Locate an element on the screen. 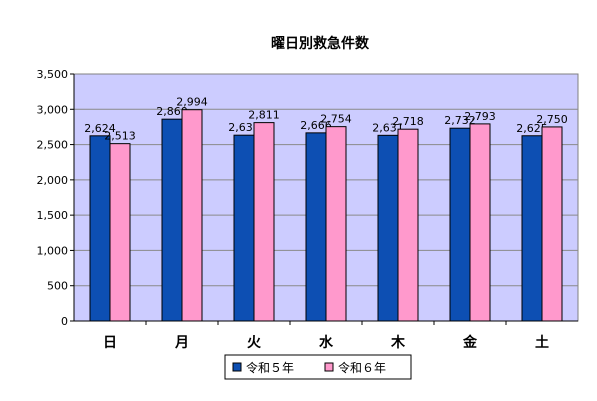  x-category-label: 木 is located at coordinates (398, 342).